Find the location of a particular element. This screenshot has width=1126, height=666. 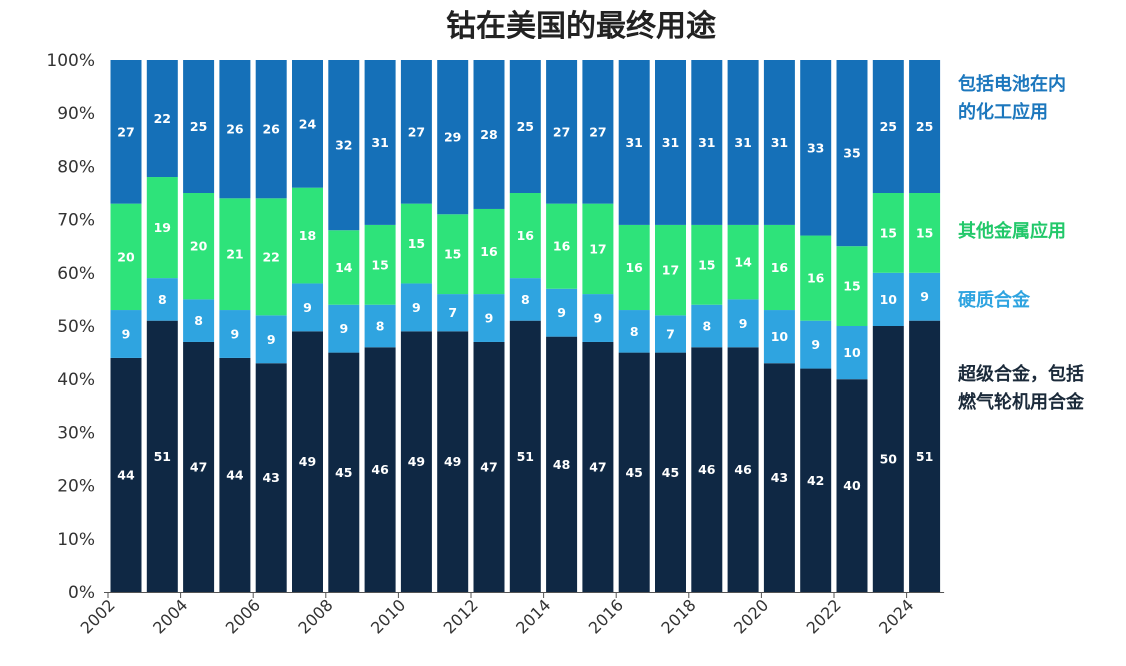

data-label: 19 is located at coordinates (162, 227).